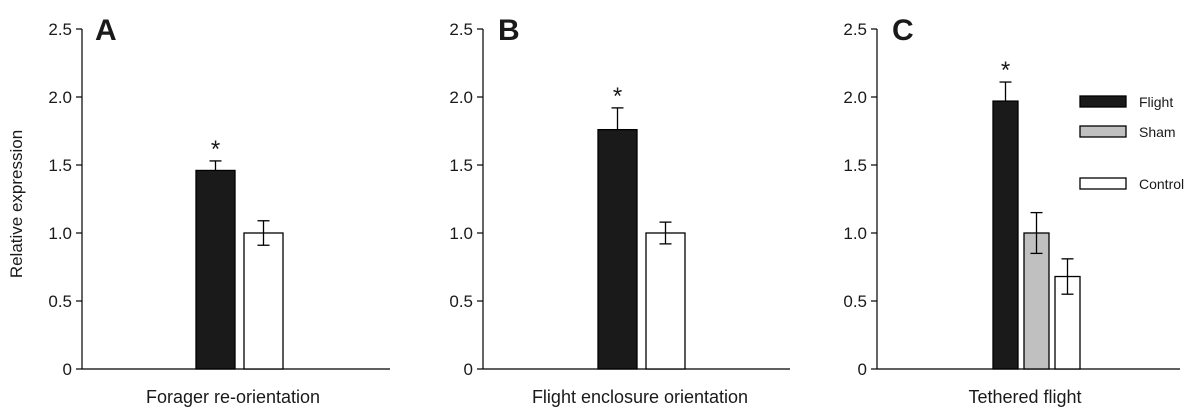  What do you see at coordinates (1103, 131) in the screenshot?
I see `legend-swatch-sham` at bounding box center [1103, 131].